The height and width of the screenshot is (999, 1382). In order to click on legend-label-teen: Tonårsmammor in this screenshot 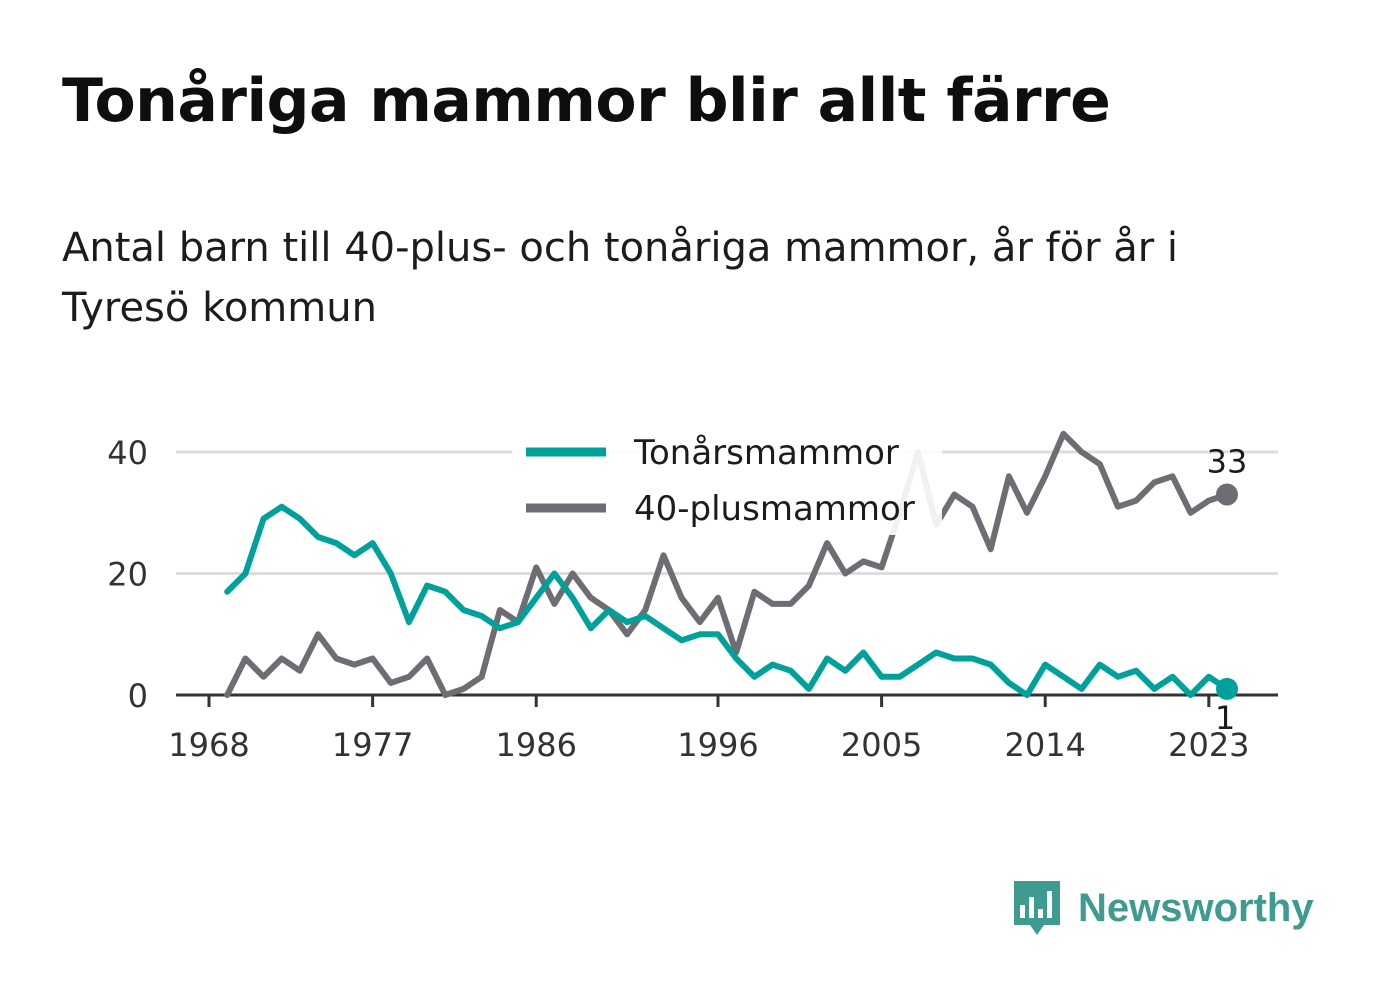, I will do `click(766, 453)`.